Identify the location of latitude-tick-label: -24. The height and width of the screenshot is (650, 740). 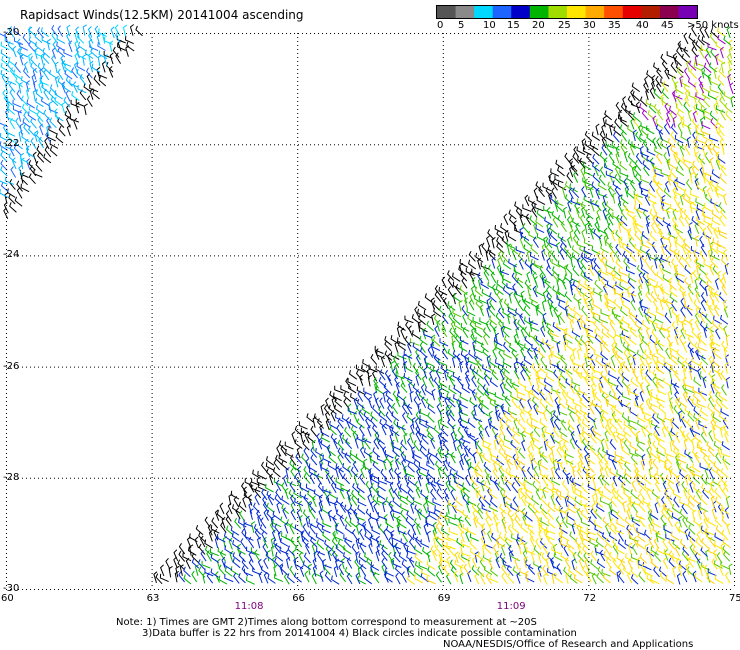
(11, 255).